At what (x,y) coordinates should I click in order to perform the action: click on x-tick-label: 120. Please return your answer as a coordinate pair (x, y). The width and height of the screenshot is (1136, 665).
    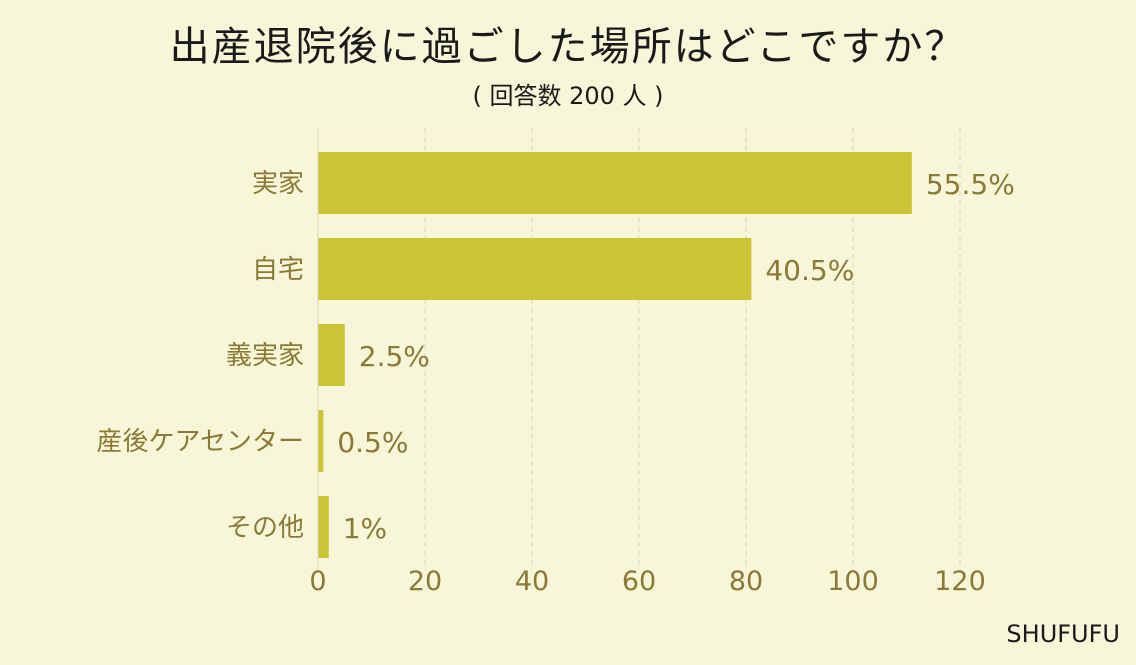
    Looking at the image, I should click on (960, 581).